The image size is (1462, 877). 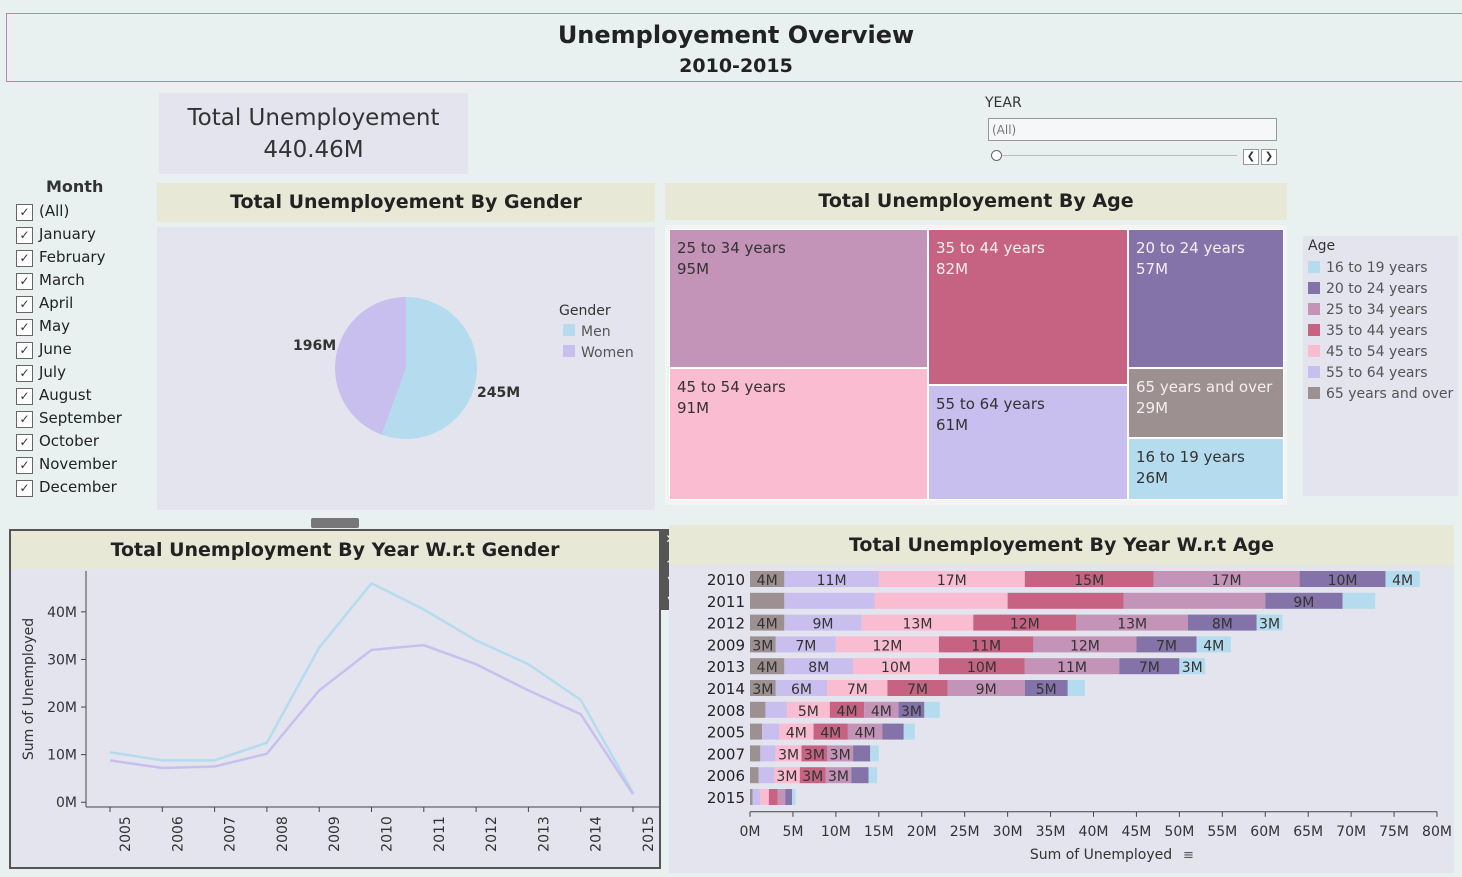 What do you see at coordinates (1368, 268) in the screenshot?
I see `age-legend-item: 16 to 19 years` at bounding box center [1368, 268].